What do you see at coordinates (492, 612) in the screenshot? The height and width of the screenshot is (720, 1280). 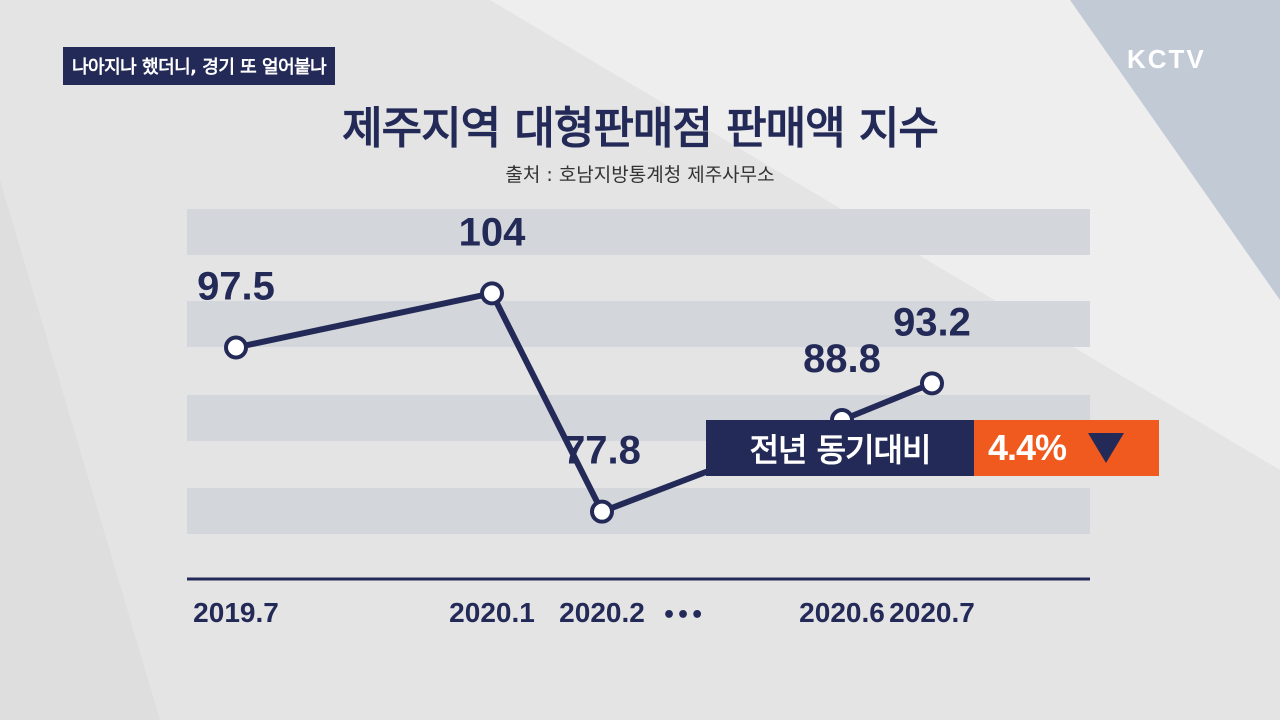 I see `x-tick-label: 2020.1` at bounding box center [492, 612].